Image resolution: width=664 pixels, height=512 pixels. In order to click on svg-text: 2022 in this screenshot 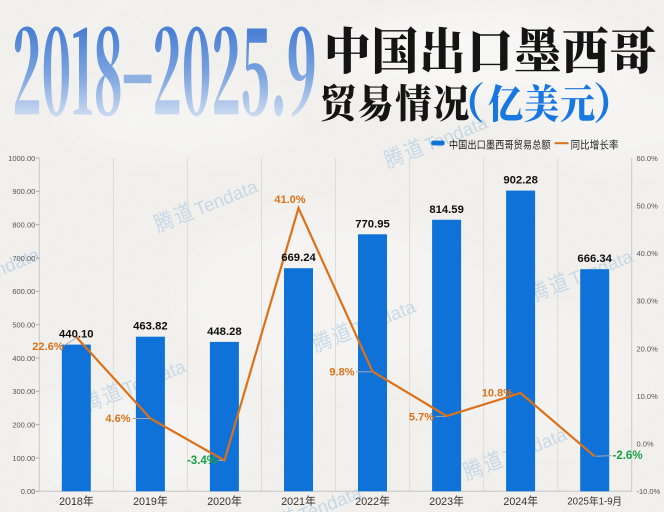, I will do `click(367, 502)`.